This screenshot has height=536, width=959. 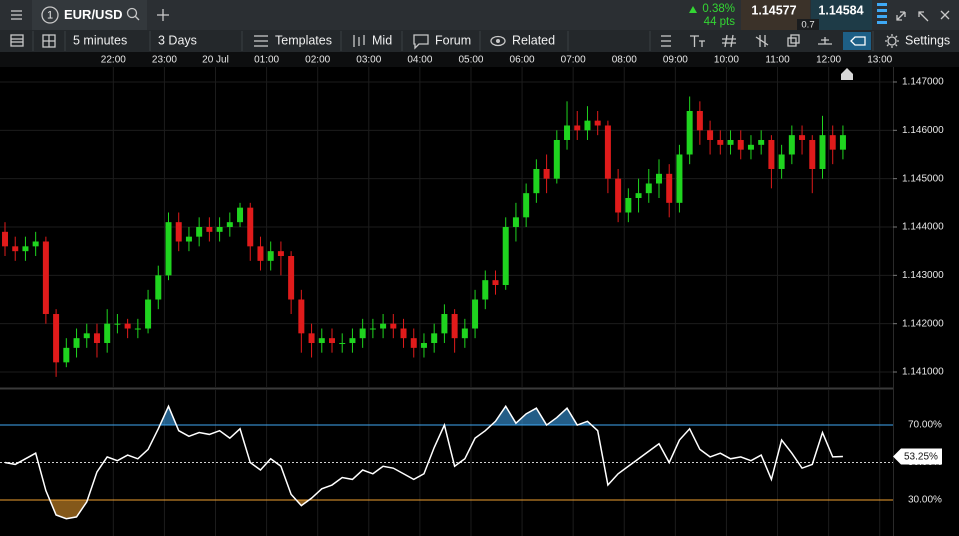 I want to click on range-selector: 3 Days, so click(x=177, y=40).